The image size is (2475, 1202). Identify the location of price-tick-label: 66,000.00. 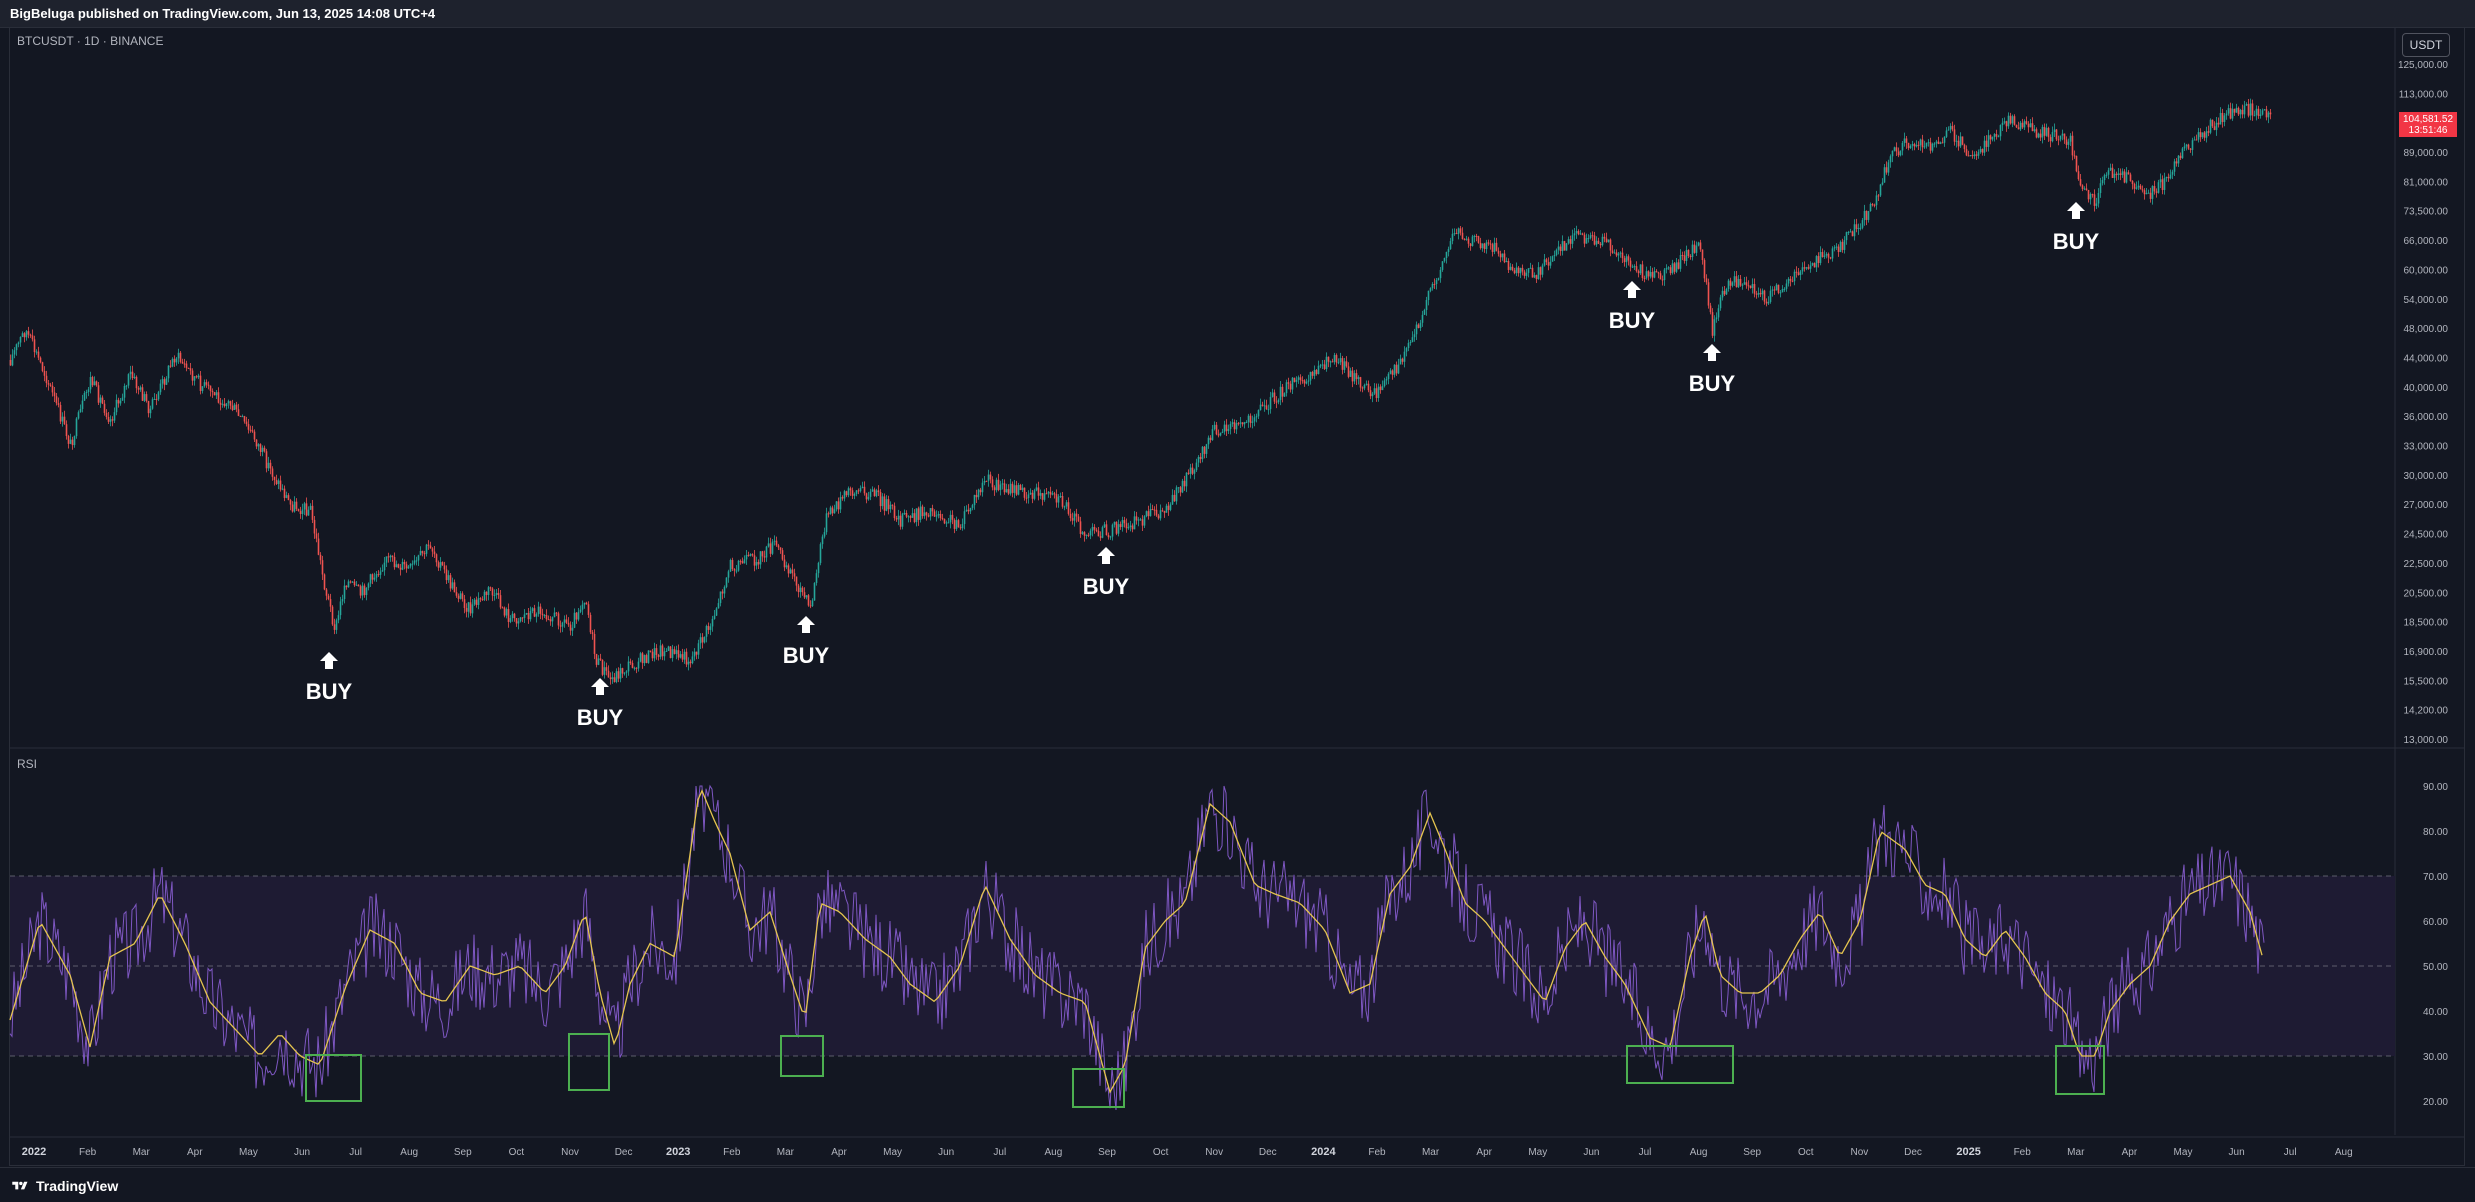
(2426, 241).